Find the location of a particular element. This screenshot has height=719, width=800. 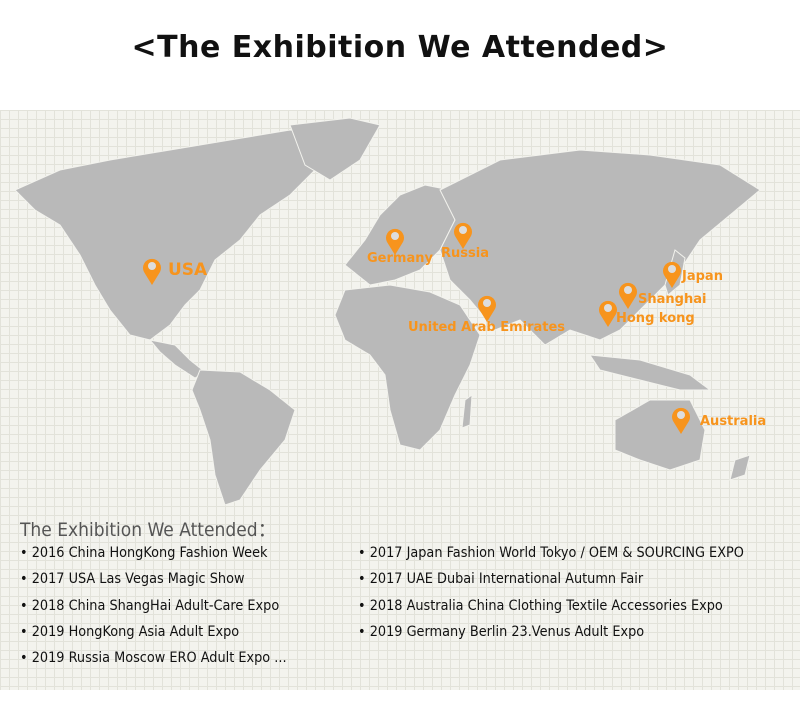

marker-label-shanghai: Shanghai is located at coordinates (672, 299).